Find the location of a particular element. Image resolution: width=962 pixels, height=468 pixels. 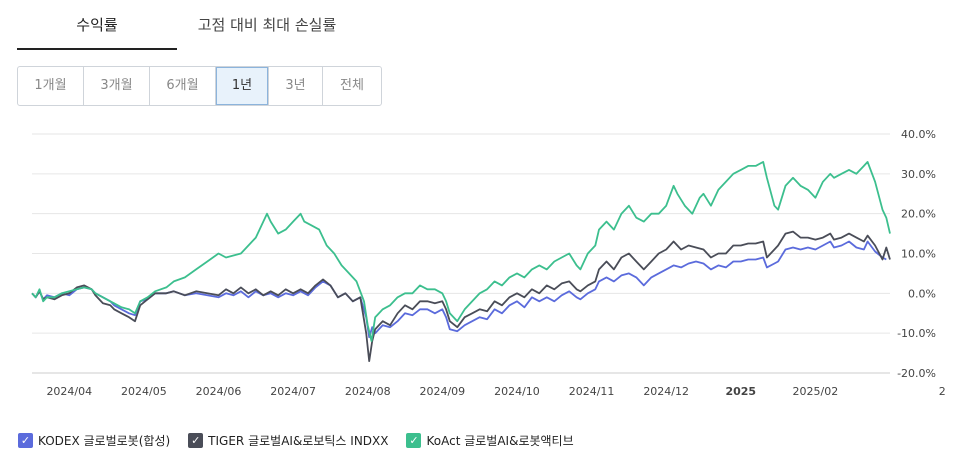

y-tick-label: 10.0% is located at coordinates (918, 254).